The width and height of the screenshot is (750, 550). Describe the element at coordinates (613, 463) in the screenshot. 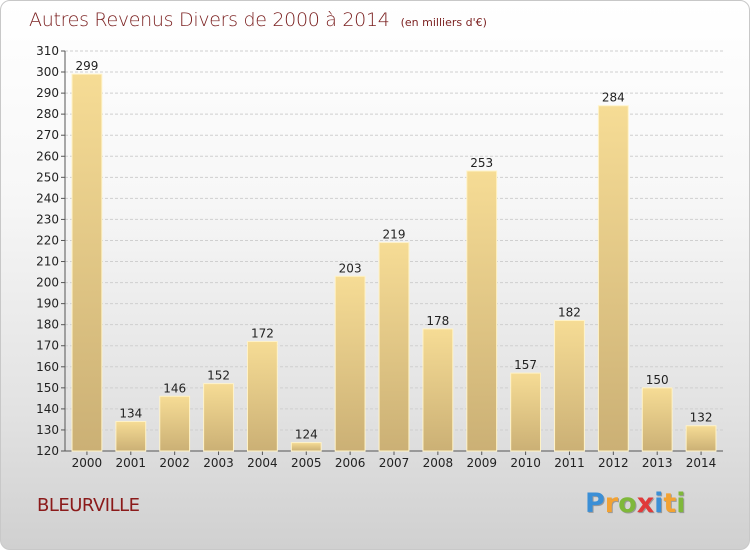

I see `x-tick-label-2012: 2012` at that location.